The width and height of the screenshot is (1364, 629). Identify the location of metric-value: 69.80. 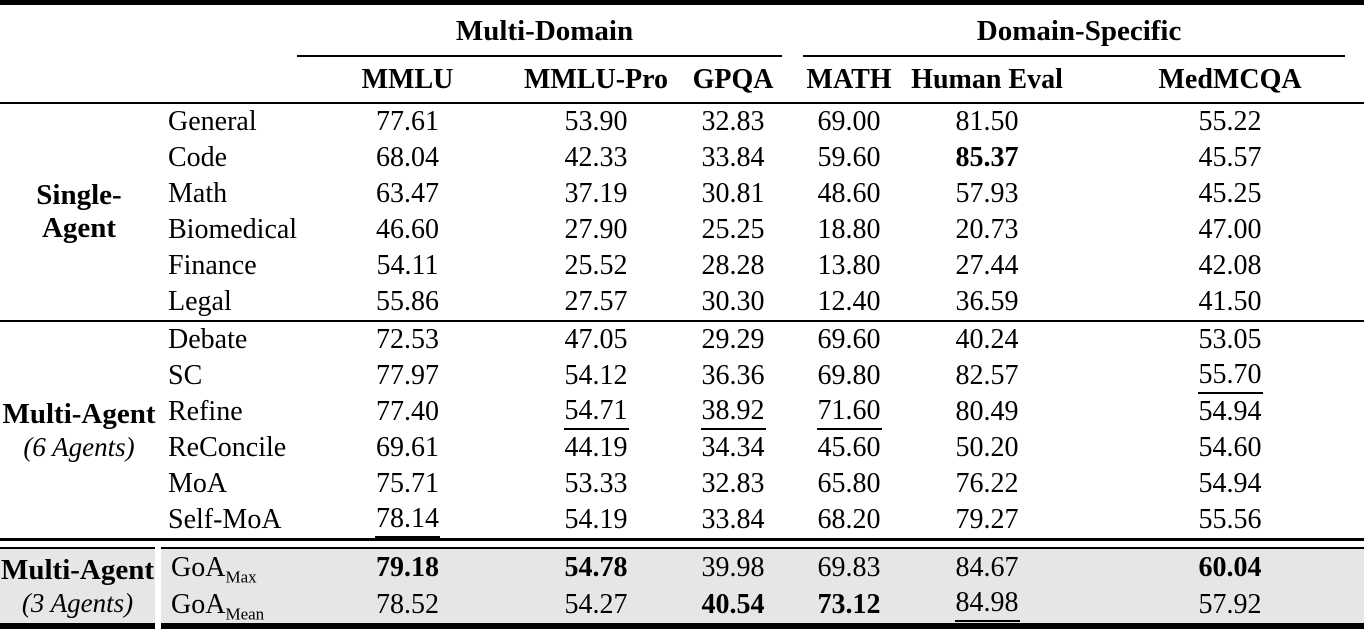
(849, 375).